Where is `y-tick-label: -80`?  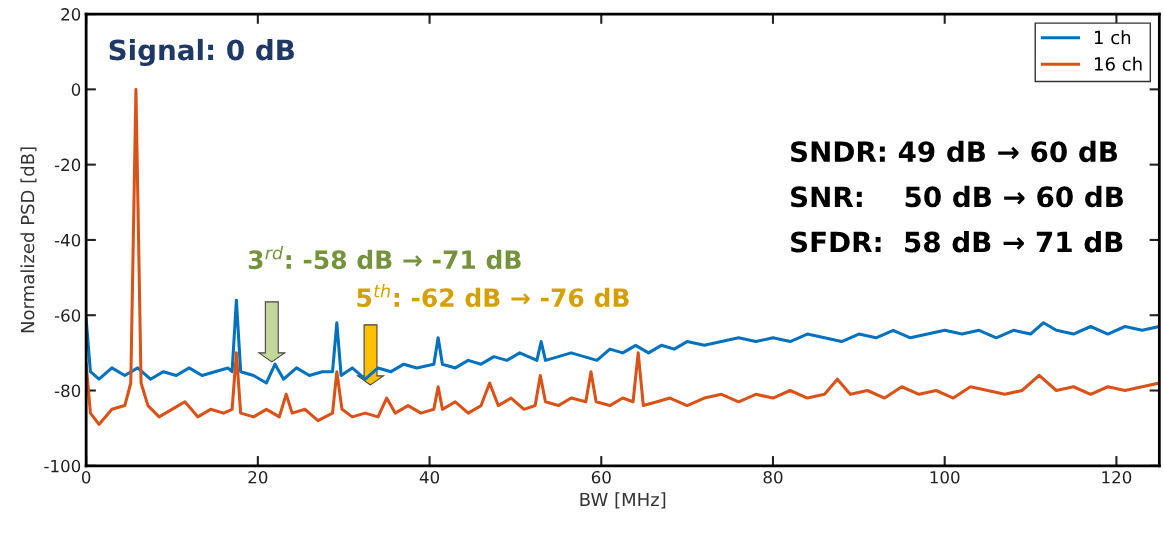
y-tick-label: -80 is located at coordinates (67, 391).